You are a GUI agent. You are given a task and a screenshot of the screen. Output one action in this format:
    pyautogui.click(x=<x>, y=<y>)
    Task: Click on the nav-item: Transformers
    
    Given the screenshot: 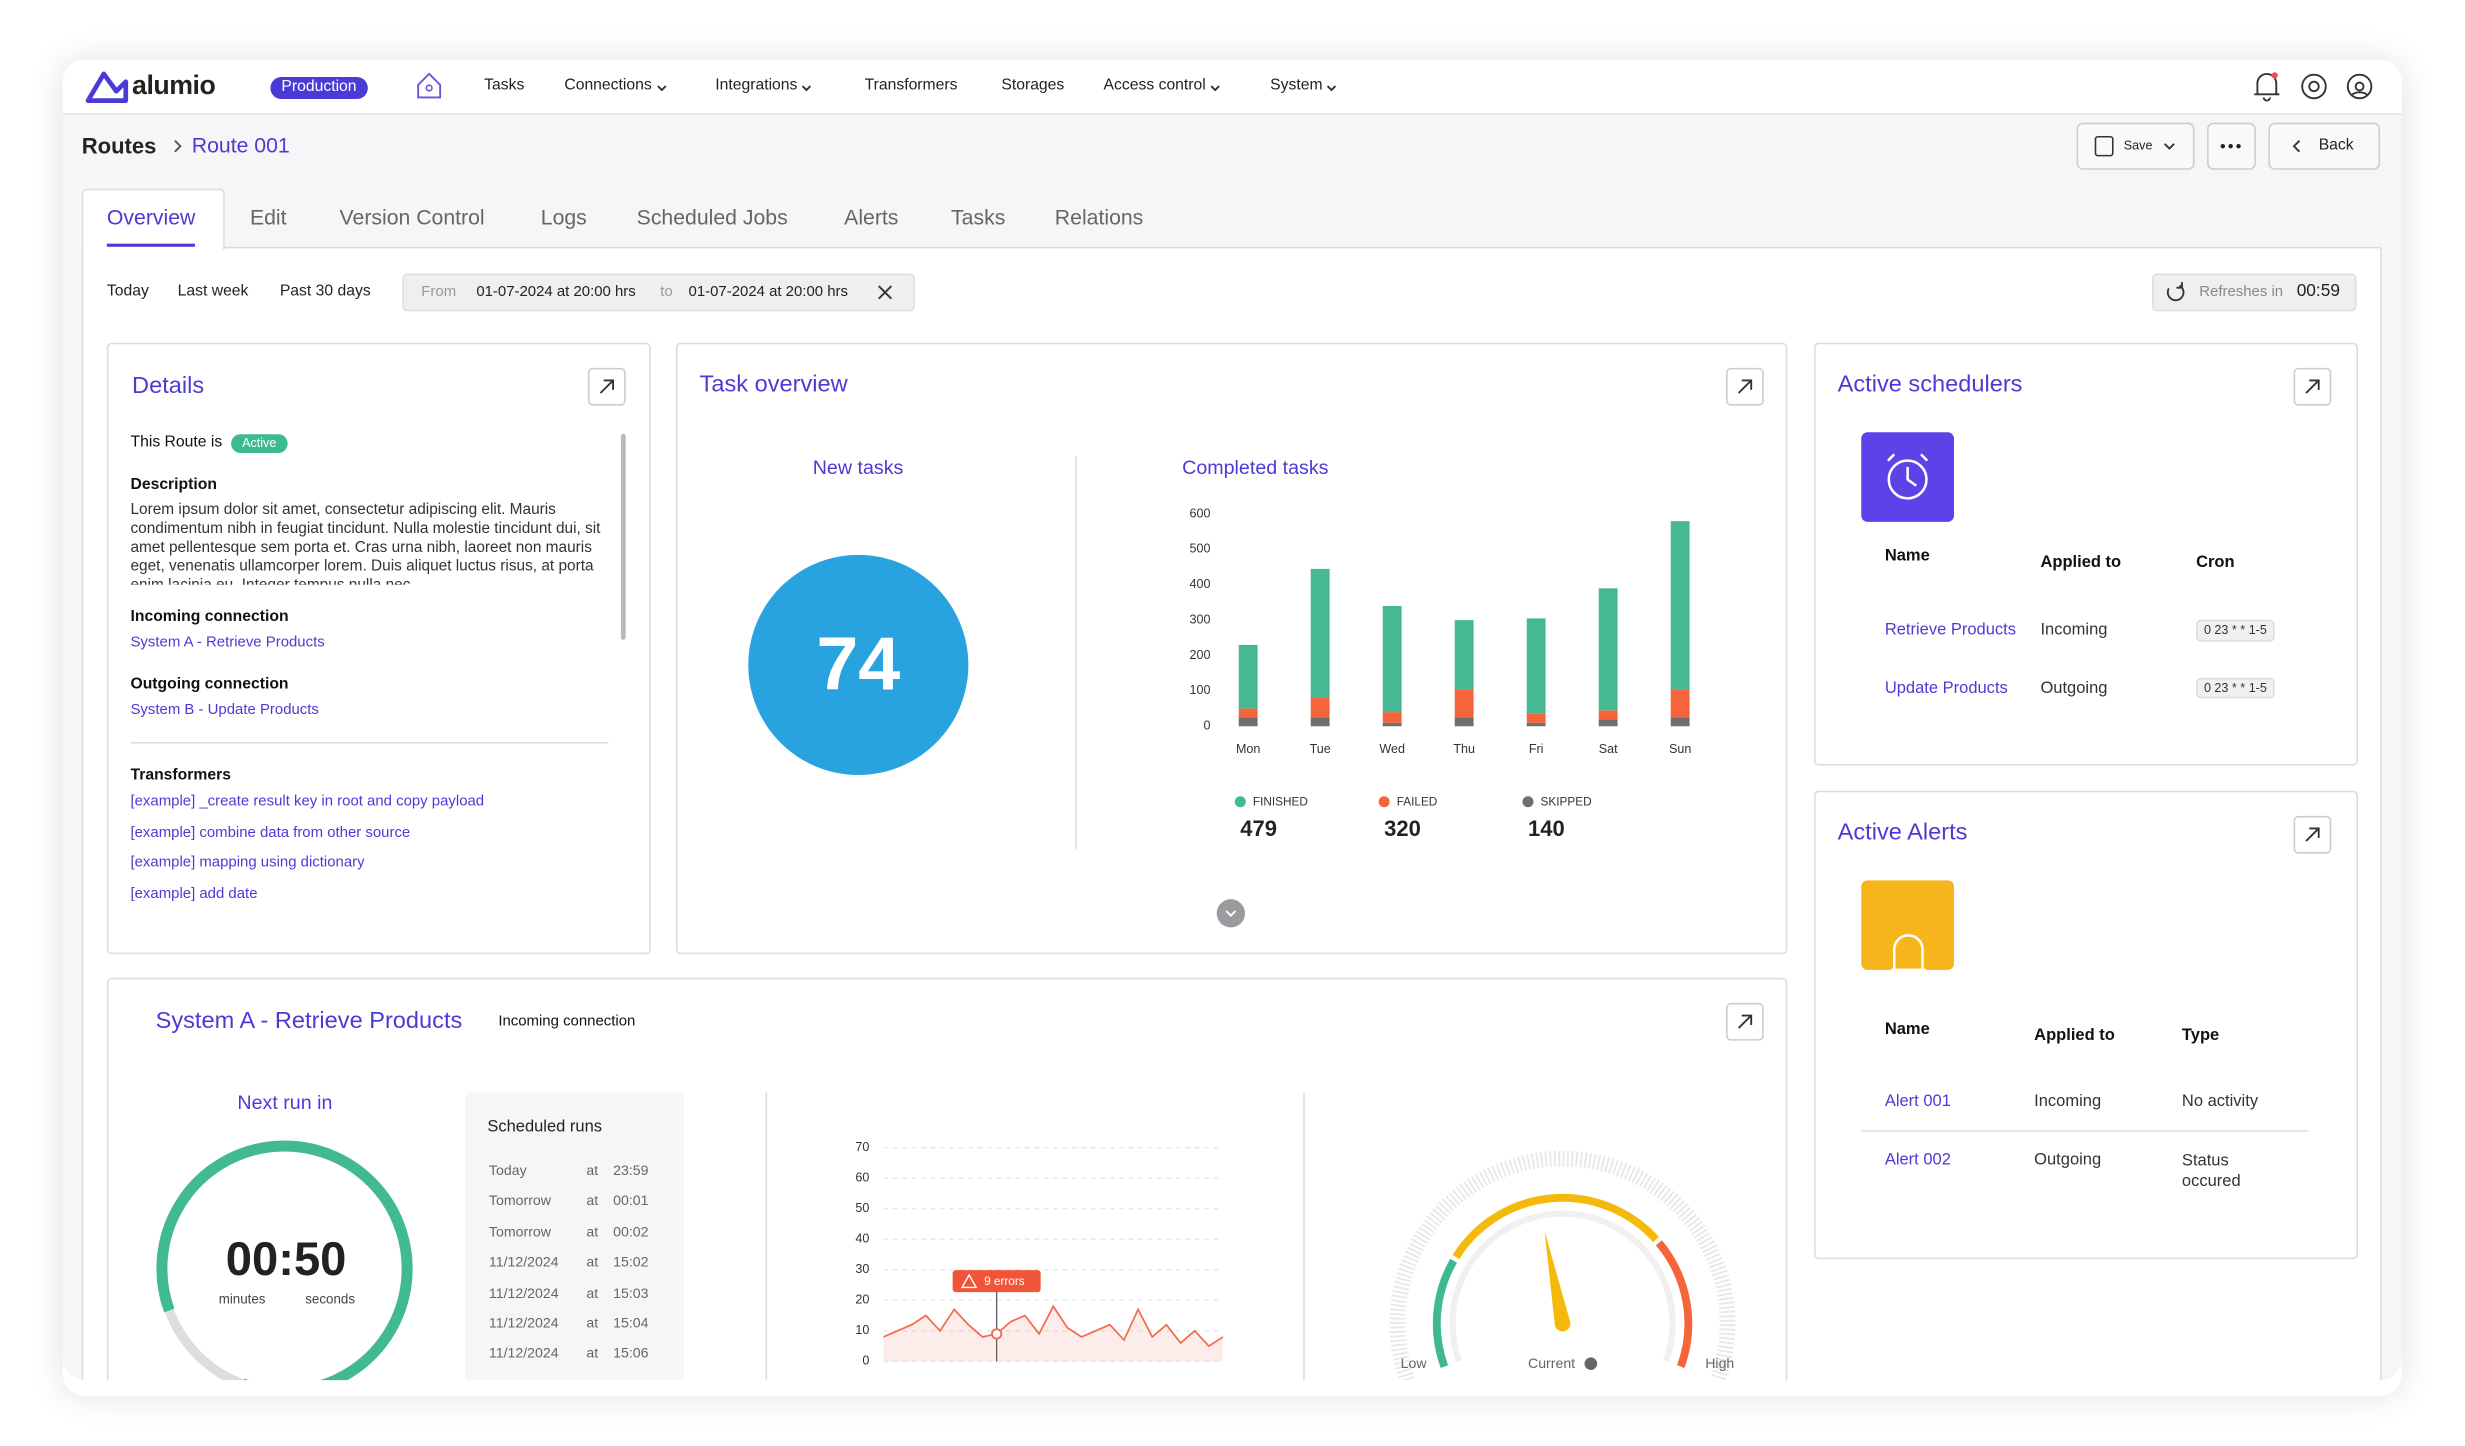 What is the action you would take?
    pyautogui.click(x=911, y=86)
    